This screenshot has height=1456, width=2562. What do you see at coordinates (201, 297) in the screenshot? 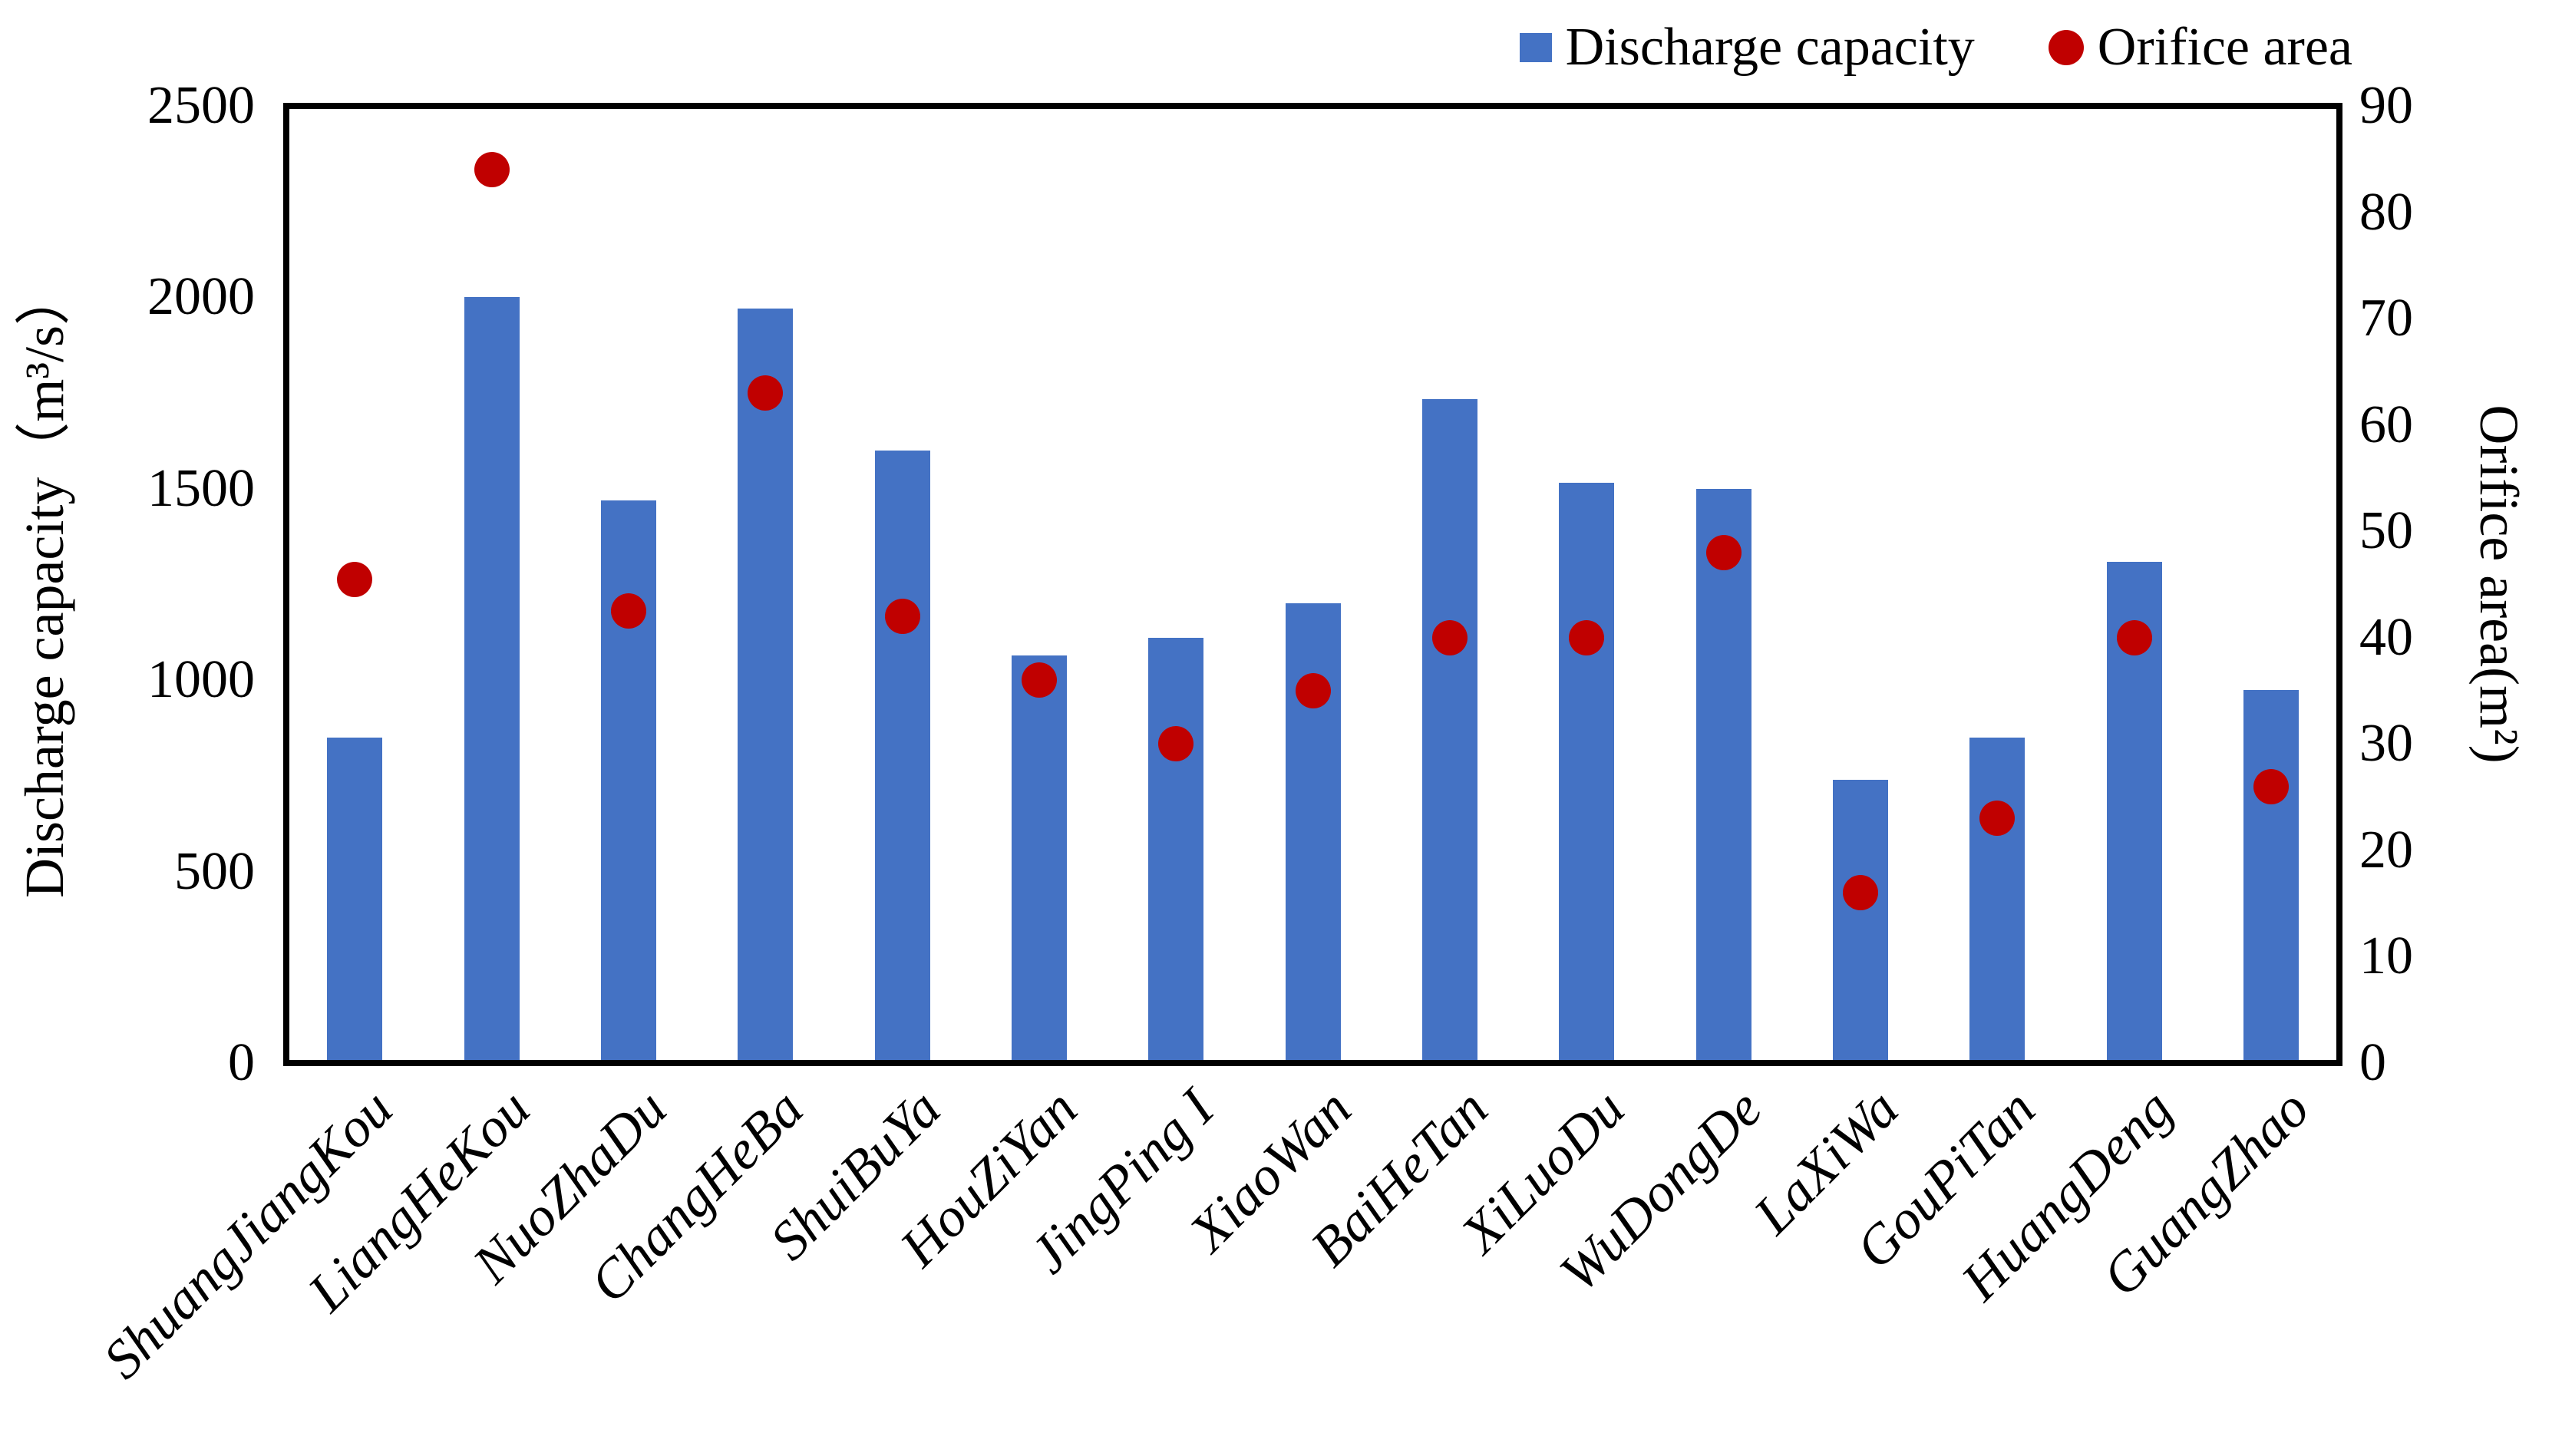
I see `left-axis-tick-label: 2000` at bounding box center [201, 297].